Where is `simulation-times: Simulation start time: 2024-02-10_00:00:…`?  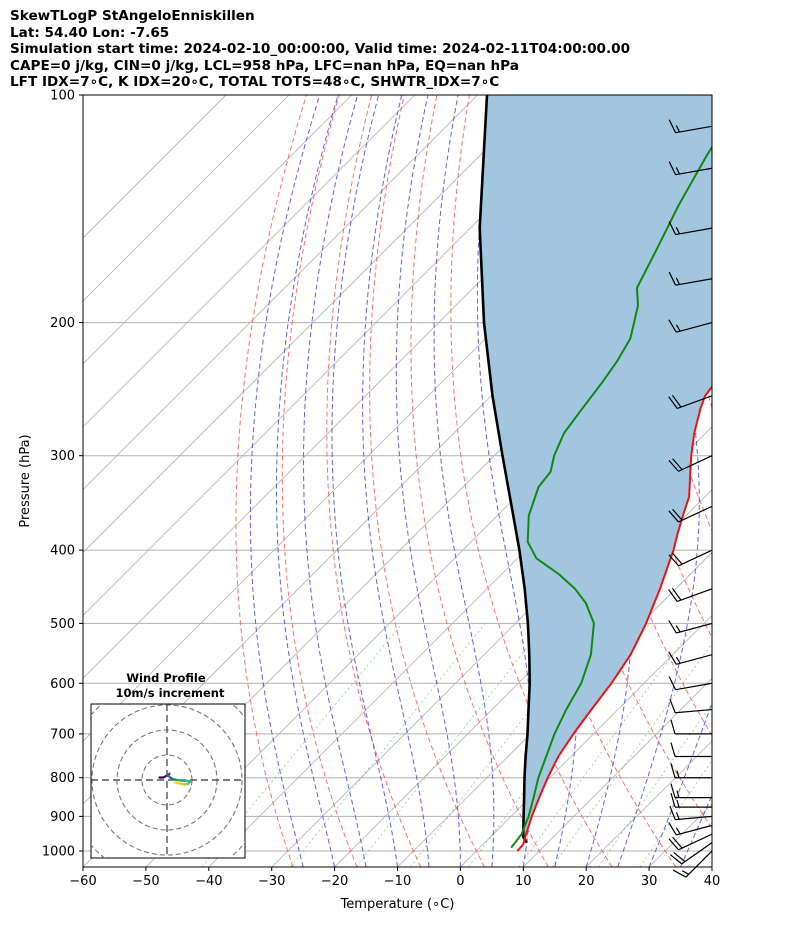
simulation-times: Simulation start time: 2024-02-10_00:00:… is located at coordinates (320, 49).